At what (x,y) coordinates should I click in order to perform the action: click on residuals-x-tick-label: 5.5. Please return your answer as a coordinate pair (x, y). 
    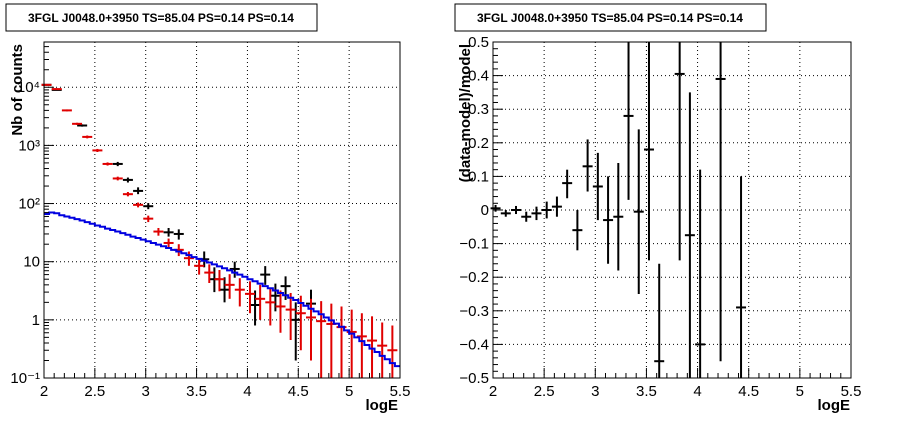
    Looking at the image, I should click on (851, 391).